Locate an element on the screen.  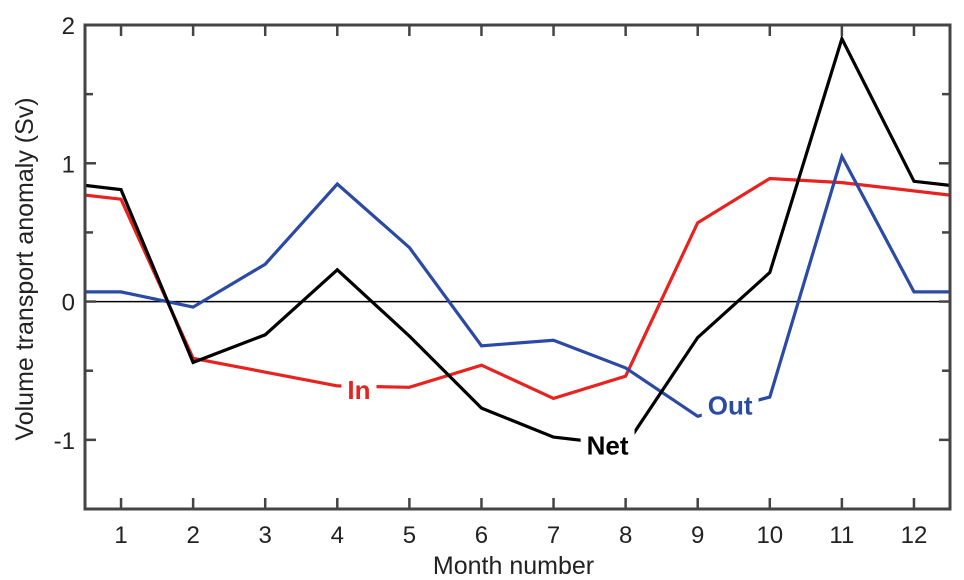
x-tick-label: 6 is located at coordinates (481, 535).